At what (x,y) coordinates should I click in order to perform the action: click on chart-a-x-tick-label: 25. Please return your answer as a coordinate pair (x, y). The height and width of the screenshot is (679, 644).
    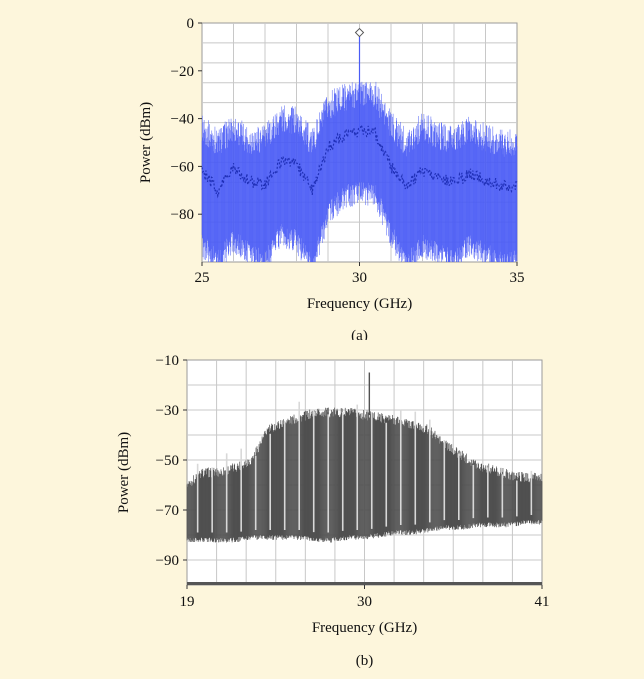
    Looking at the image, I should click on (202, 278).